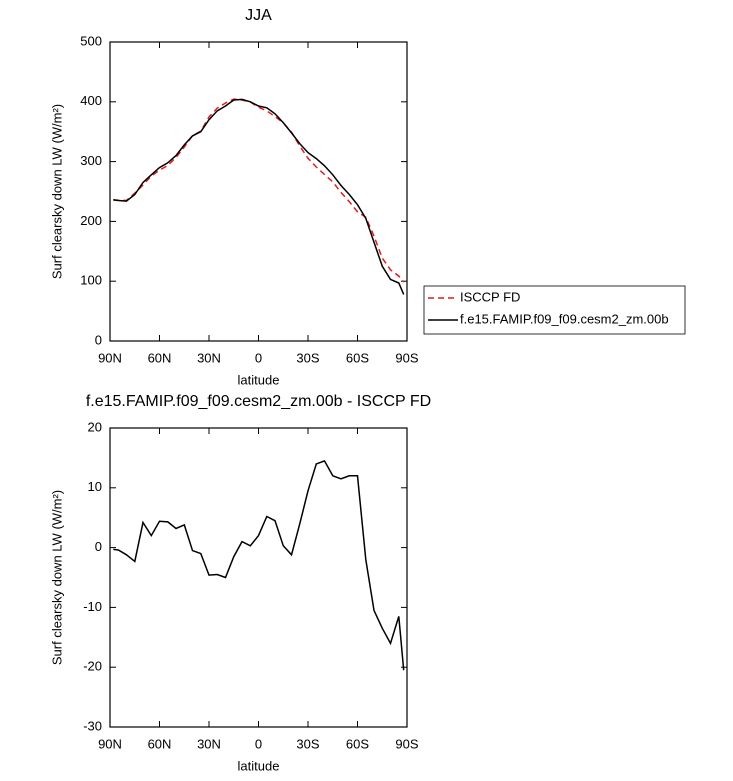 The width and height of the screenshot is (733, 781). What do you see at coordinates (95, 426) in the screenshot?
I see `y-tick-label: 20` at bounding box center [95, 426].